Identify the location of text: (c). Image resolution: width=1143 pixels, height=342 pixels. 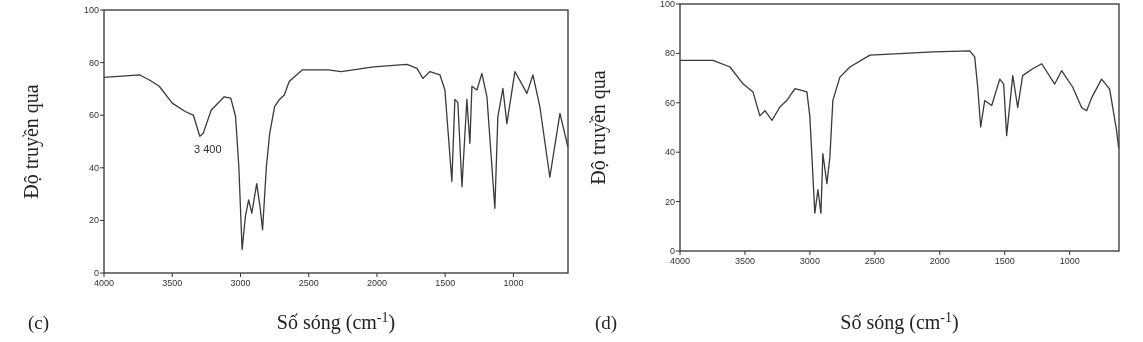
(39, 323).